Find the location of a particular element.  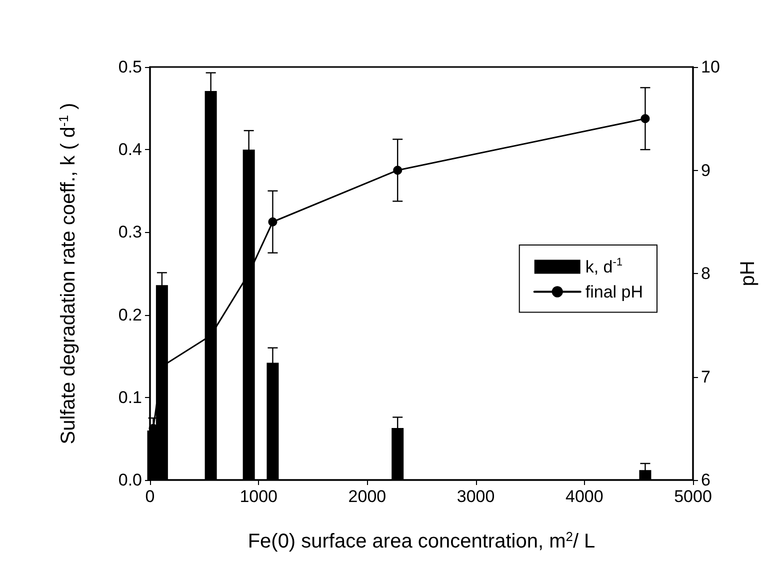

y2-tick-label: 9 is located at coordinates (705, 170).